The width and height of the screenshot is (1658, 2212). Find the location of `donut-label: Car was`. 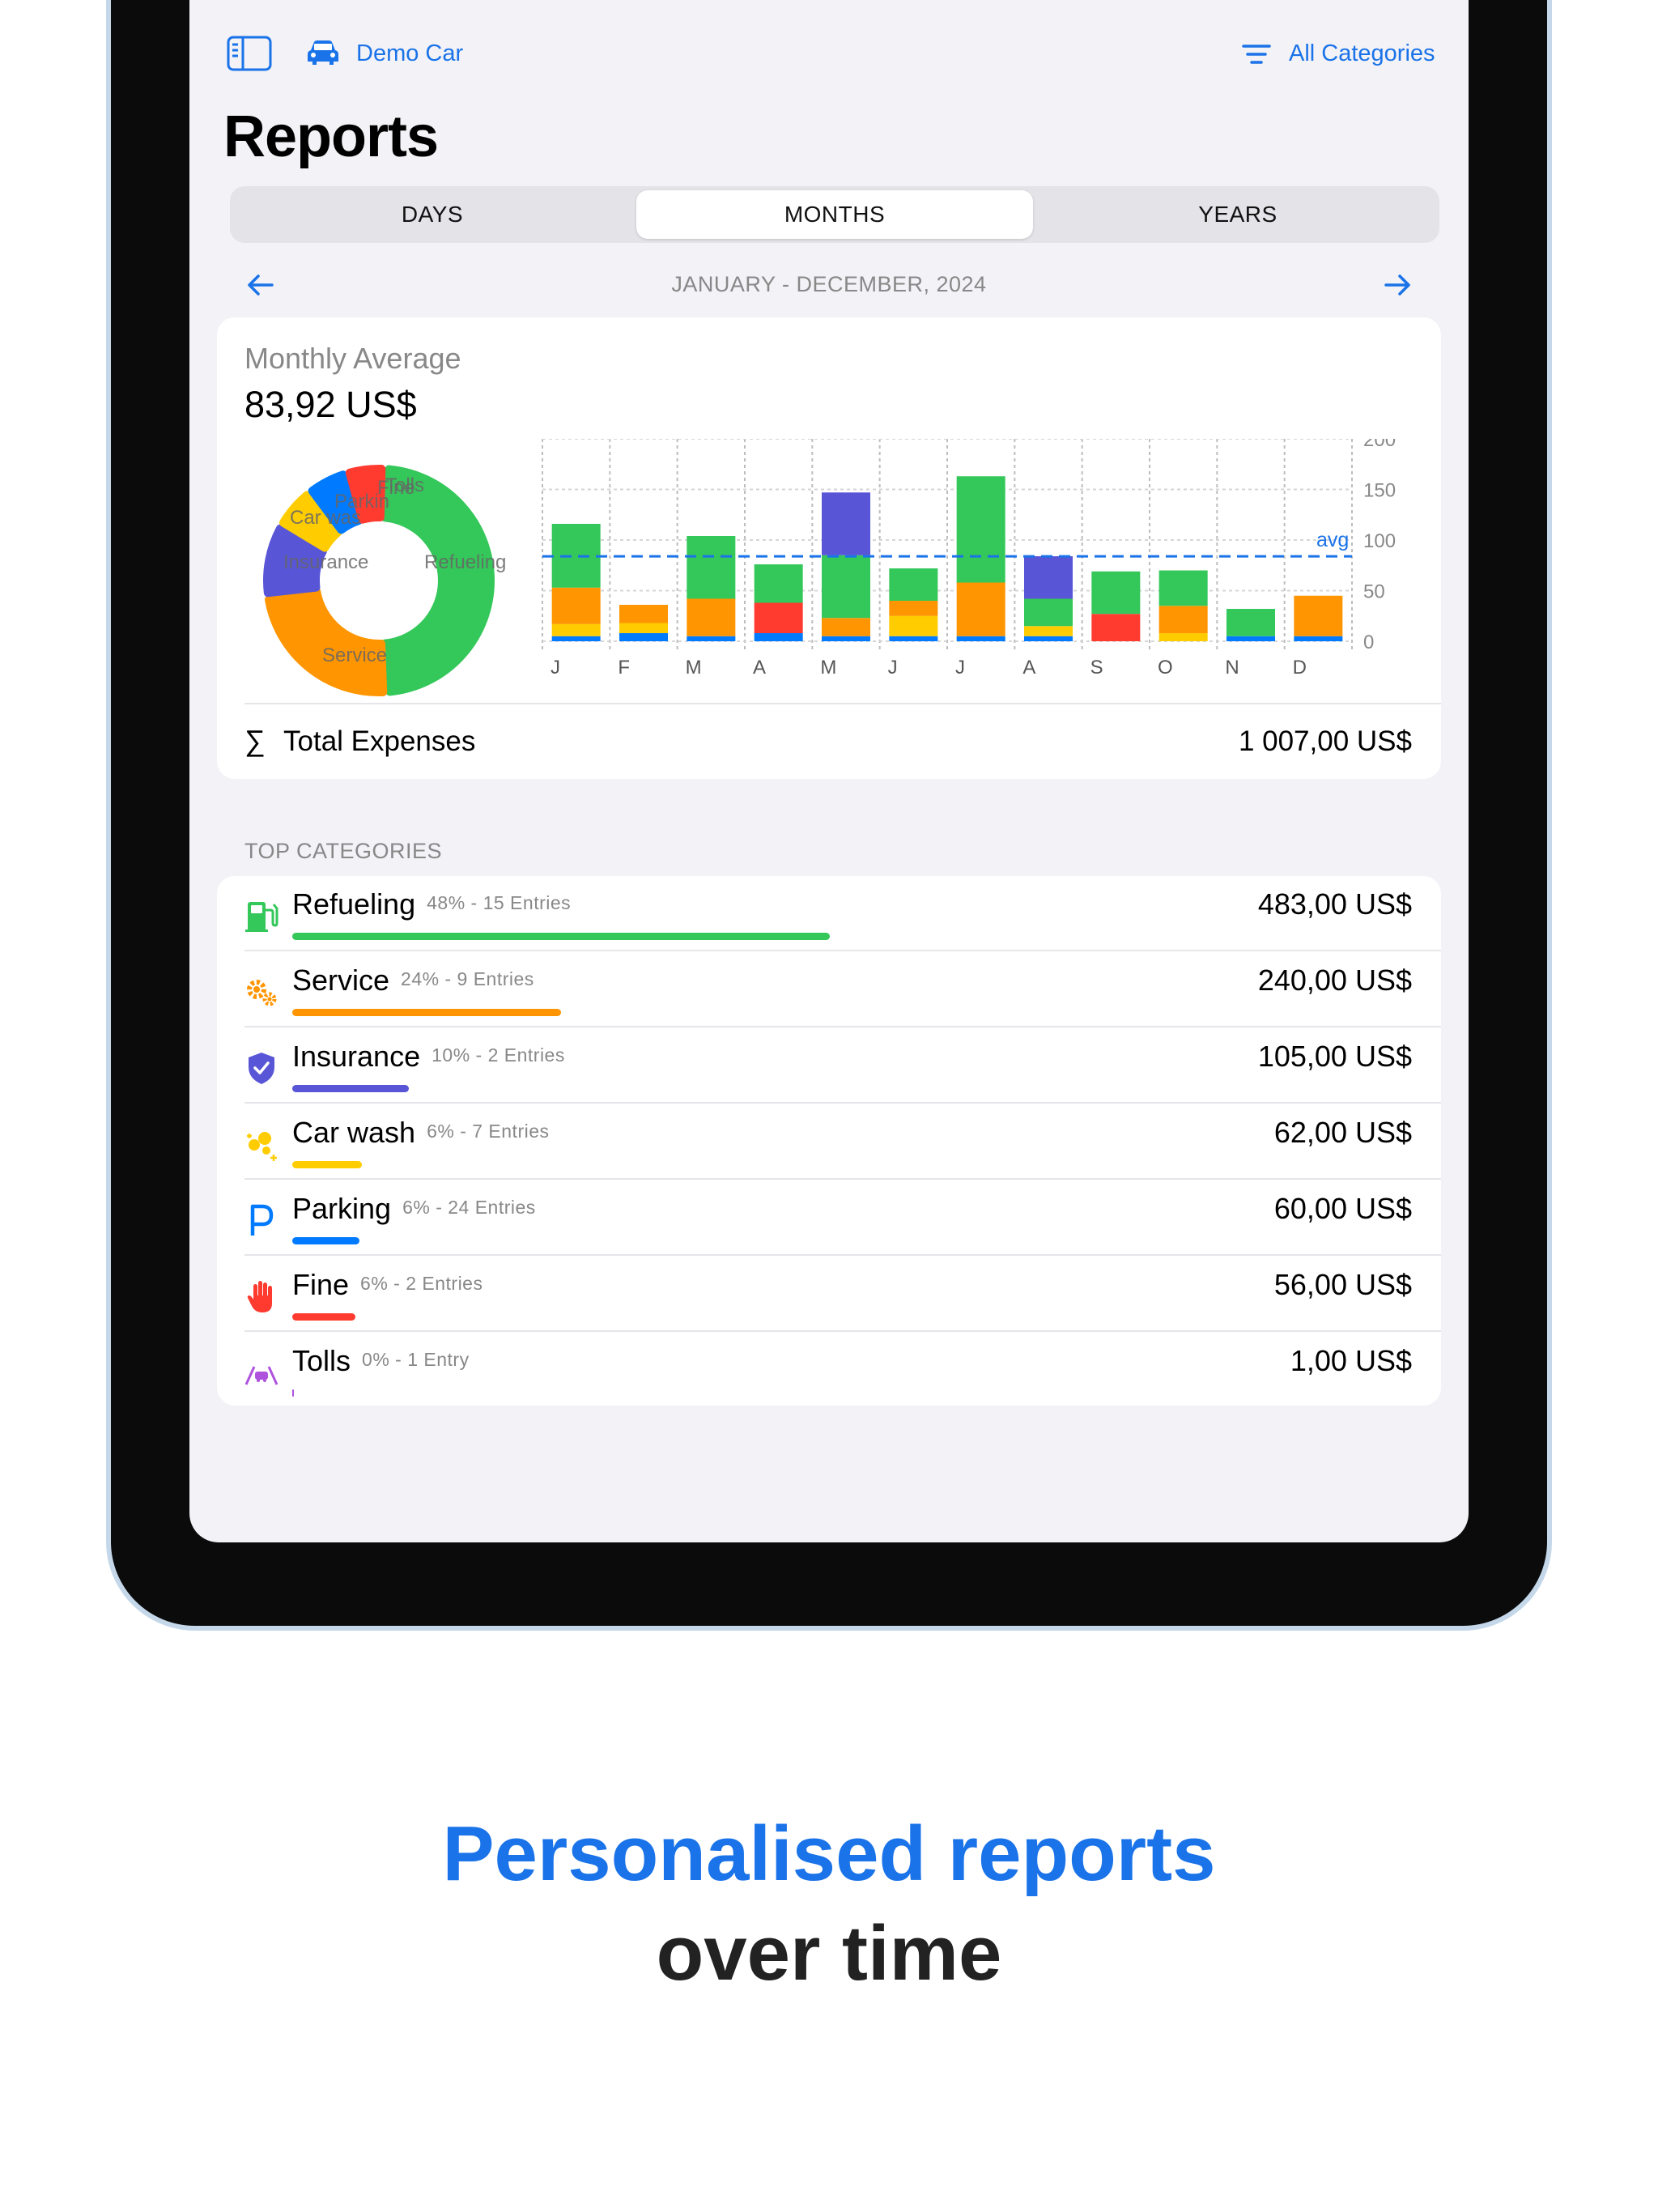

donut-label: Car was is located at coordinates (325, 518).